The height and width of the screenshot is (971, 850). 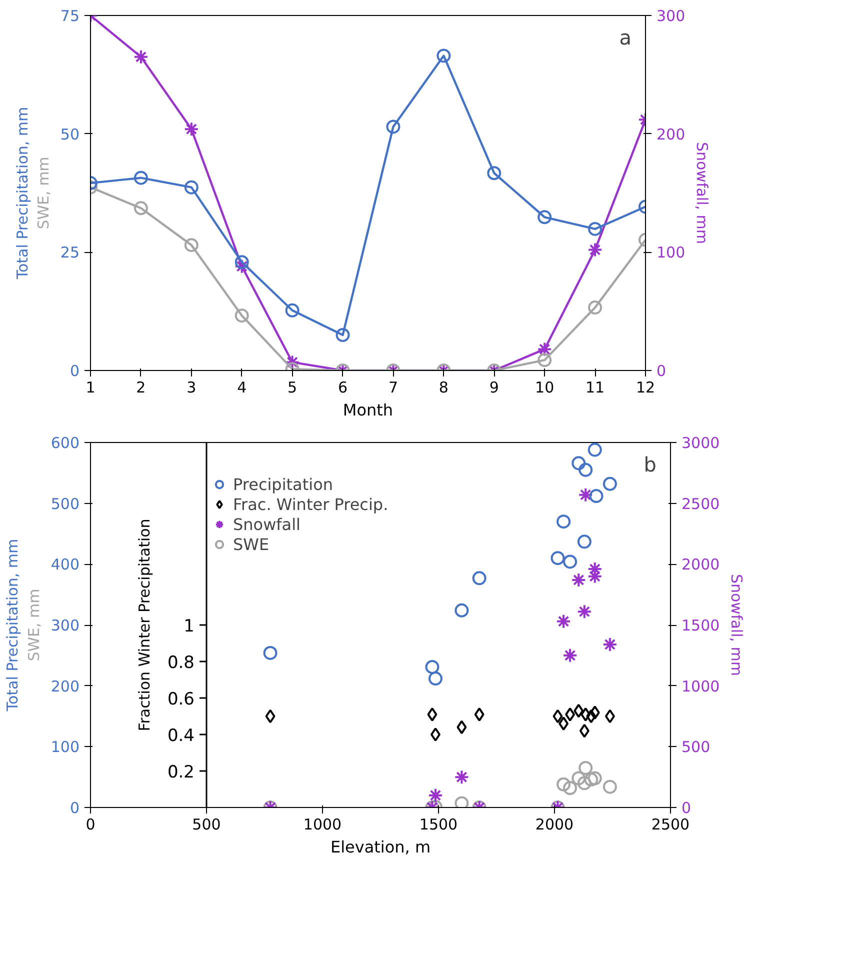 I want to click on x-tick-label: 10, so click(x=544, y=387).